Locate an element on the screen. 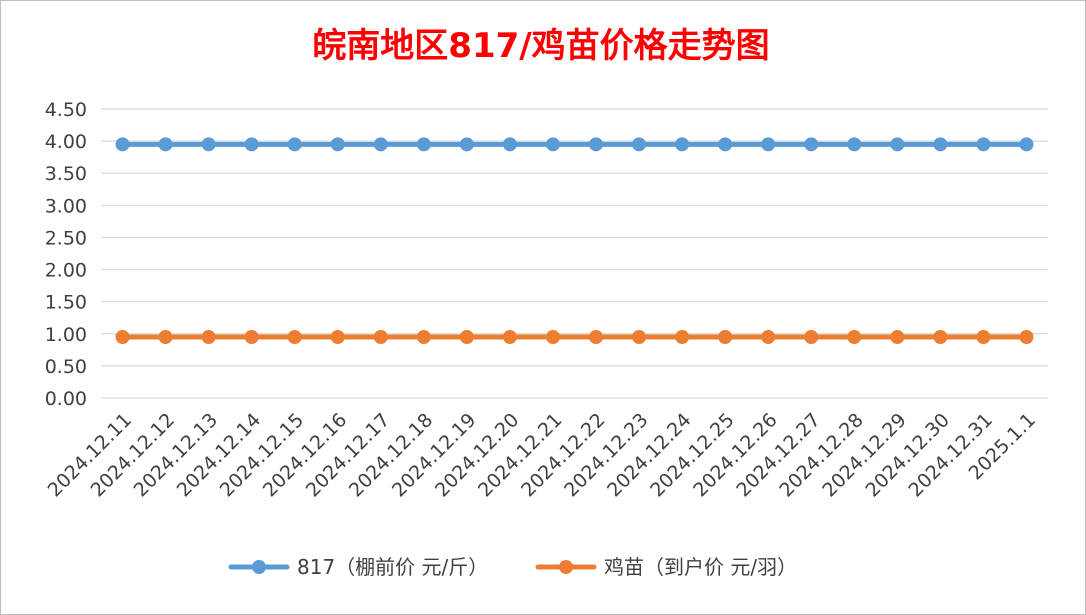 The height and width of the screenshot is (615, 1086). chart-title: 皖南地区817/鸡苗价格走势图 is located at coordinates (540, 46).